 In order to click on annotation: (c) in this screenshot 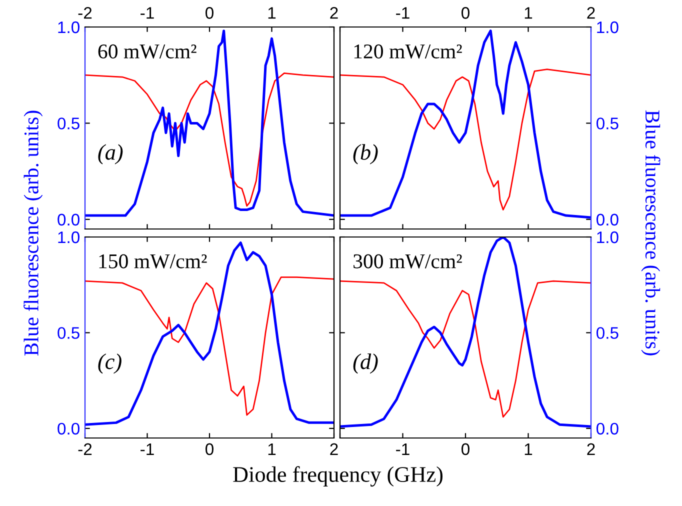, I will do `click(110, 364)`.